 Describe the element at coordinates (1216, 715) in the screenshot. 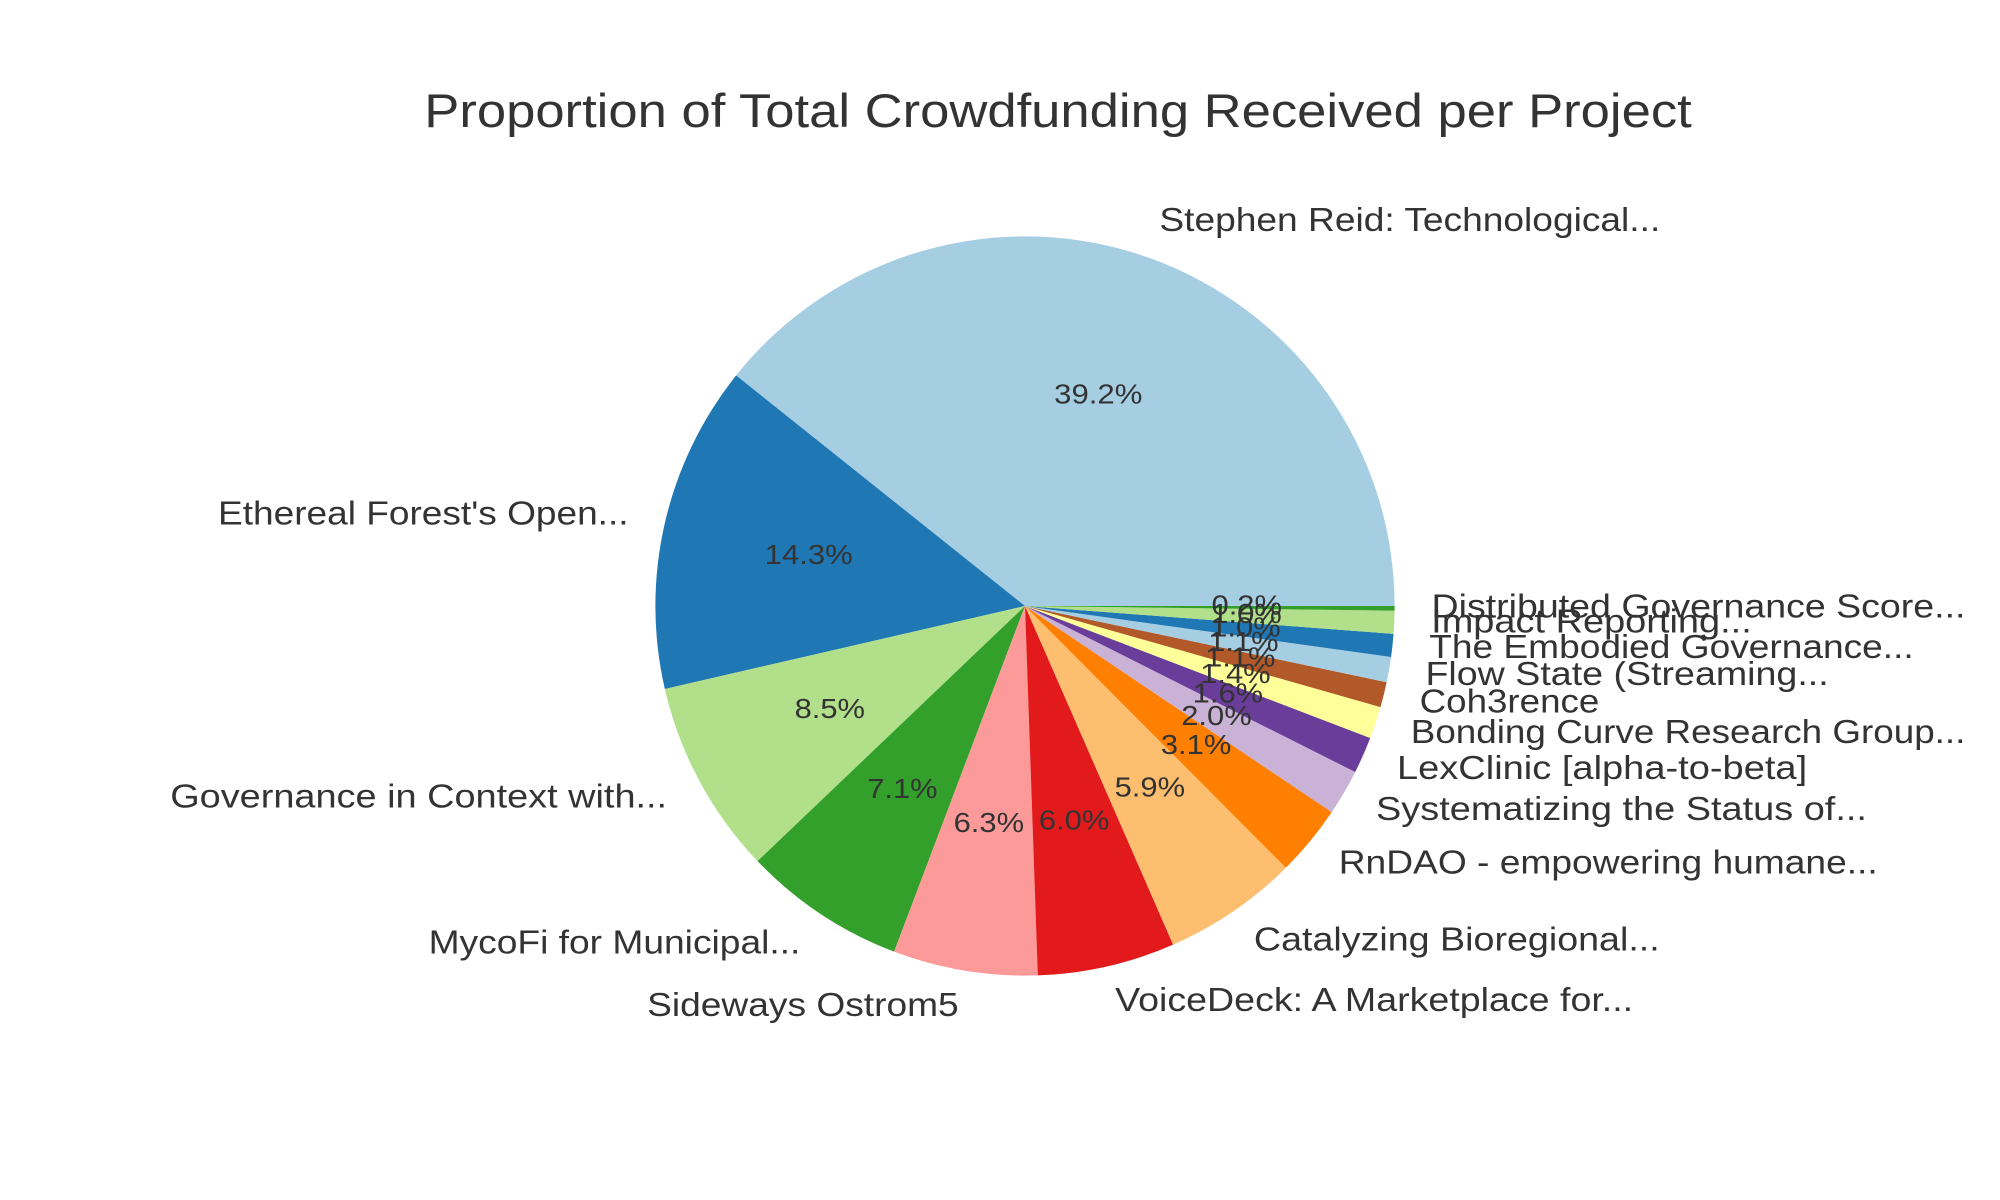

I see `svg-text: 2.0%` at that location.